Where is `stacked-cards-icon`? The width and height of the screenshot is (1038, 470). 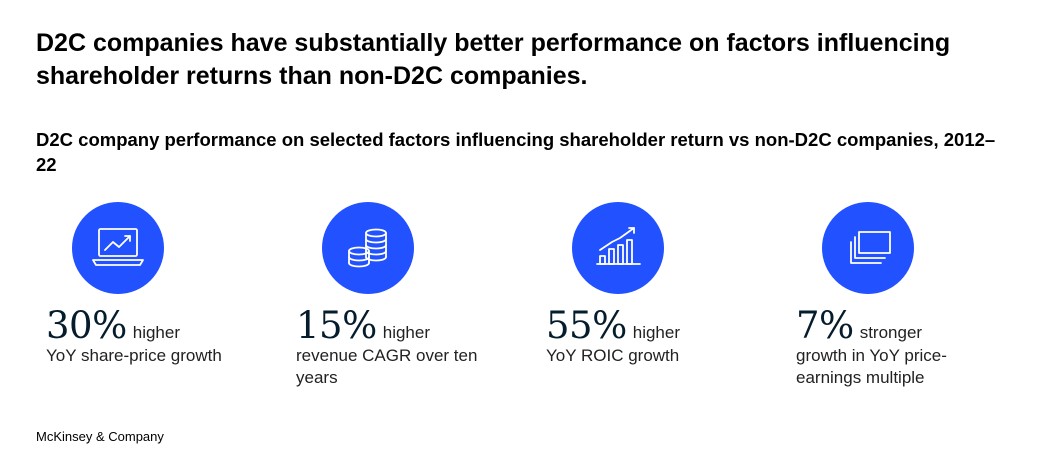
stacked-cards-icon is located at coordinates (868, 248).